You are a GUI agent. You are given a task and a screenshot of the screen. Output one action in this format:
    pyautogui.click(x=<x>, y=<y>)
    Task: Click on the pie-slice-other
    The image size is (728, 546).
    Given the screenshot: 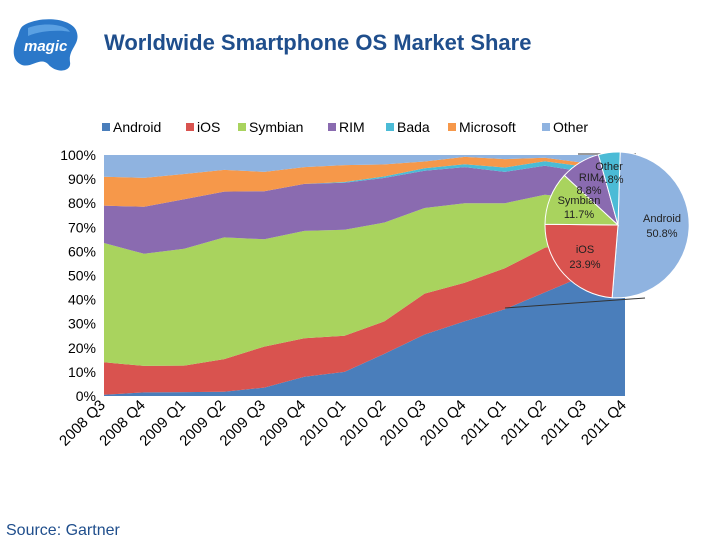 What is the action you would take?
    pyautogui.click(x=609, y=188)
    